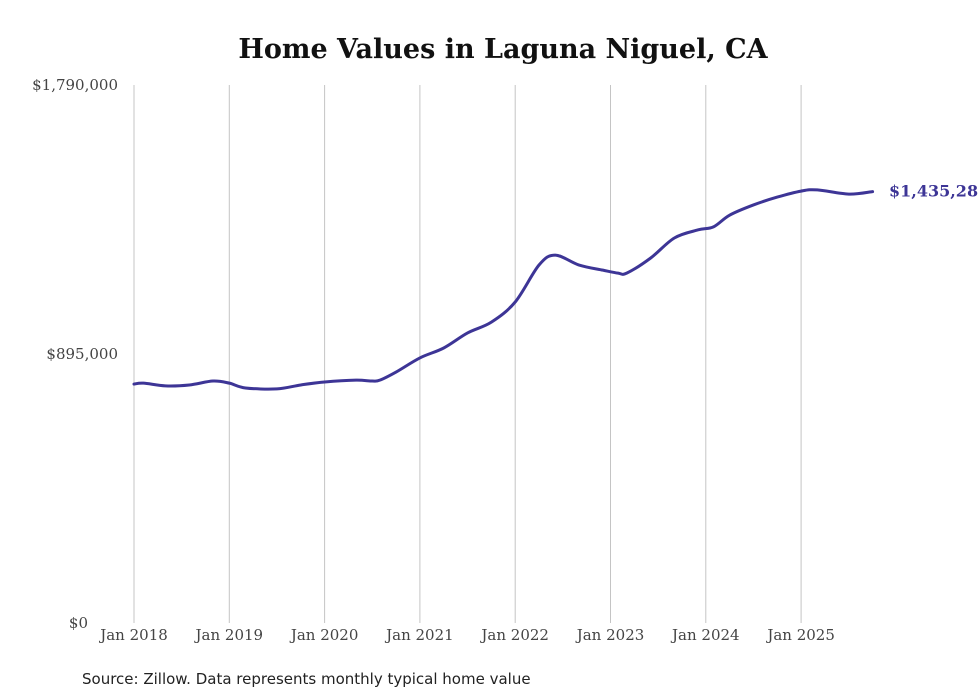 The height and width of the screenshot is (699, 980). What do you see at coordinates (419, 635) in the screenshot?
I see `x-tick-label: Jan 2021` at bounding box center [419, 635].